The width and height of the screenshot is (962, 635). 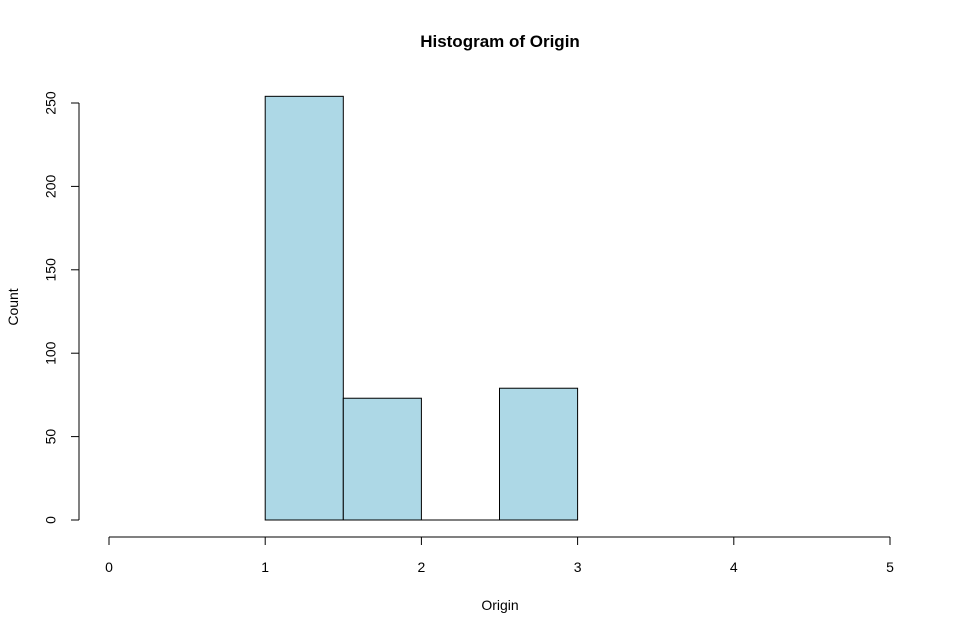 What do you see at coordinates (51, 103) in the screenshot?
I see `y-tick-label: 250` at bounding box center [51, 103].